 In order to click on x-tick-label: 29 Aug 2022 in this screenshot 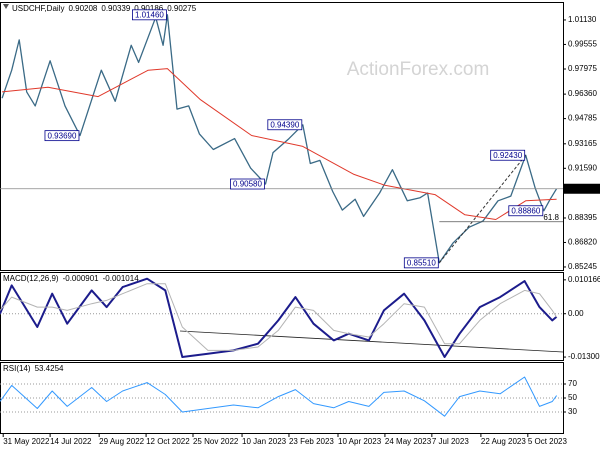, I will do `click(121, 441)`.